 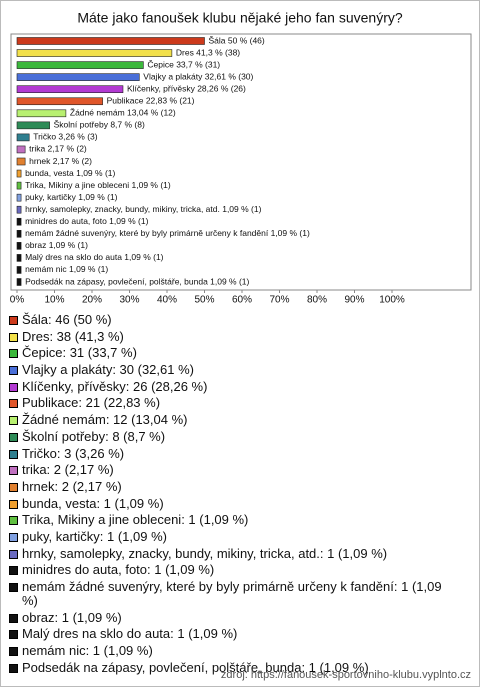 I want to click on bar-label: Tričko 3,26 % (3), so click(x=65, y=137).